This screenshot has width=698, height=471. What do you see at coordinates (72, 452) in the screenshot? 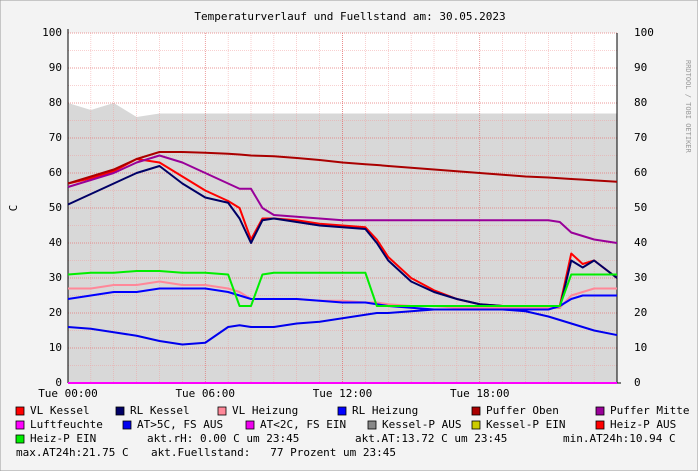
I see `note: max.AT24h:21.75 C` at bounding box center [72, 452].